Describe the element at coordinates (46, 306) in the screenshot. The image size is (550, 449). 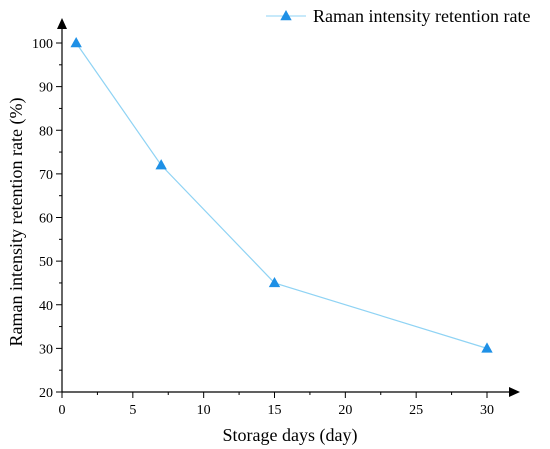
I see `y-tick-label: 40` at that location.